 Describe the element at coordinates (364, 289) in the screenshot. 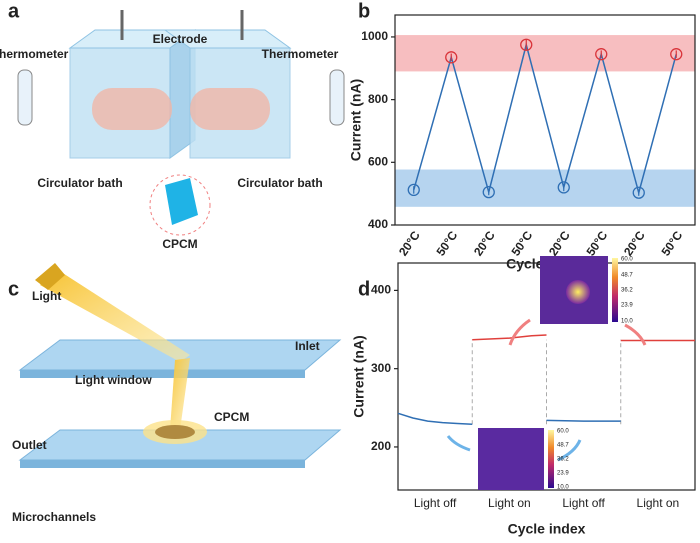

I see `panel-label: d` at that location.